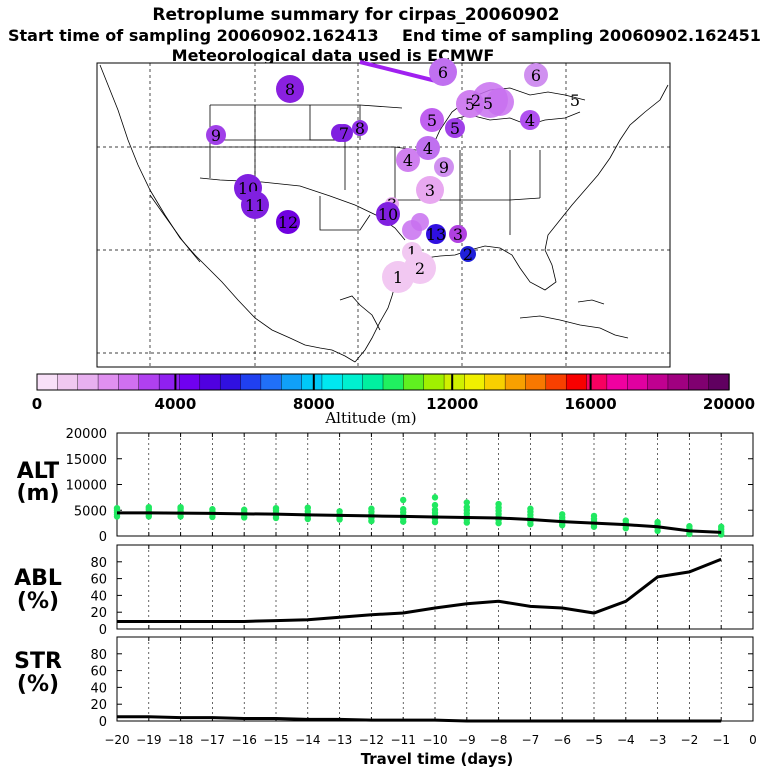 Image resolution: width=768 pixels, height=768 pixels. Describe the element at coordinates (536, 75) in the screenshot. I see `map-plume-marker: 6` at that location.